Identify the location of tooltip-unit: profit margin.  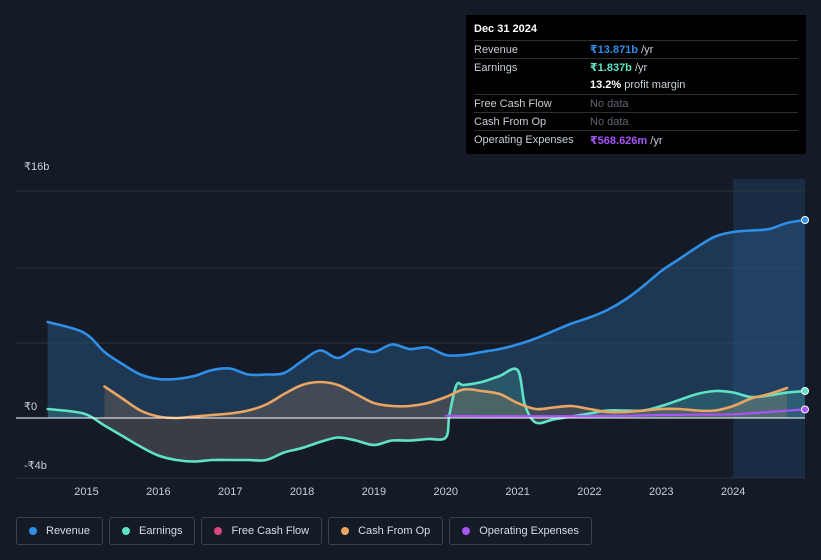
(655, 85).